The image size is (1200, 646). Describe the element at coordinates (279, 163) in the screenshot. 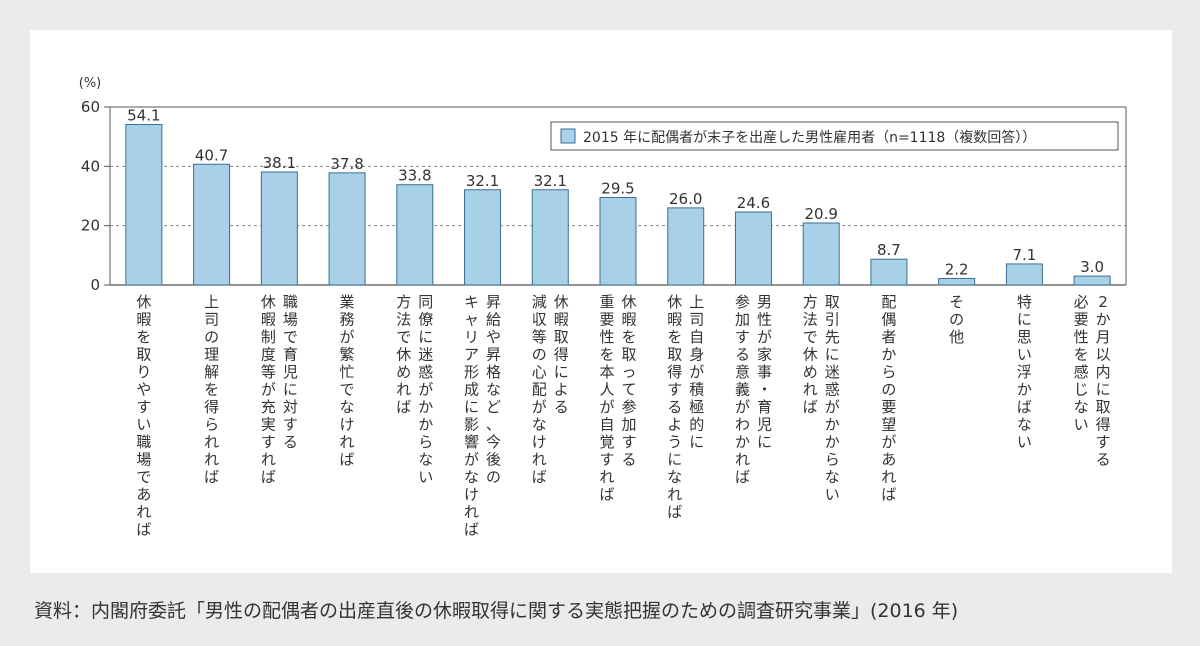

I see `data-label: 38.1` at that location.